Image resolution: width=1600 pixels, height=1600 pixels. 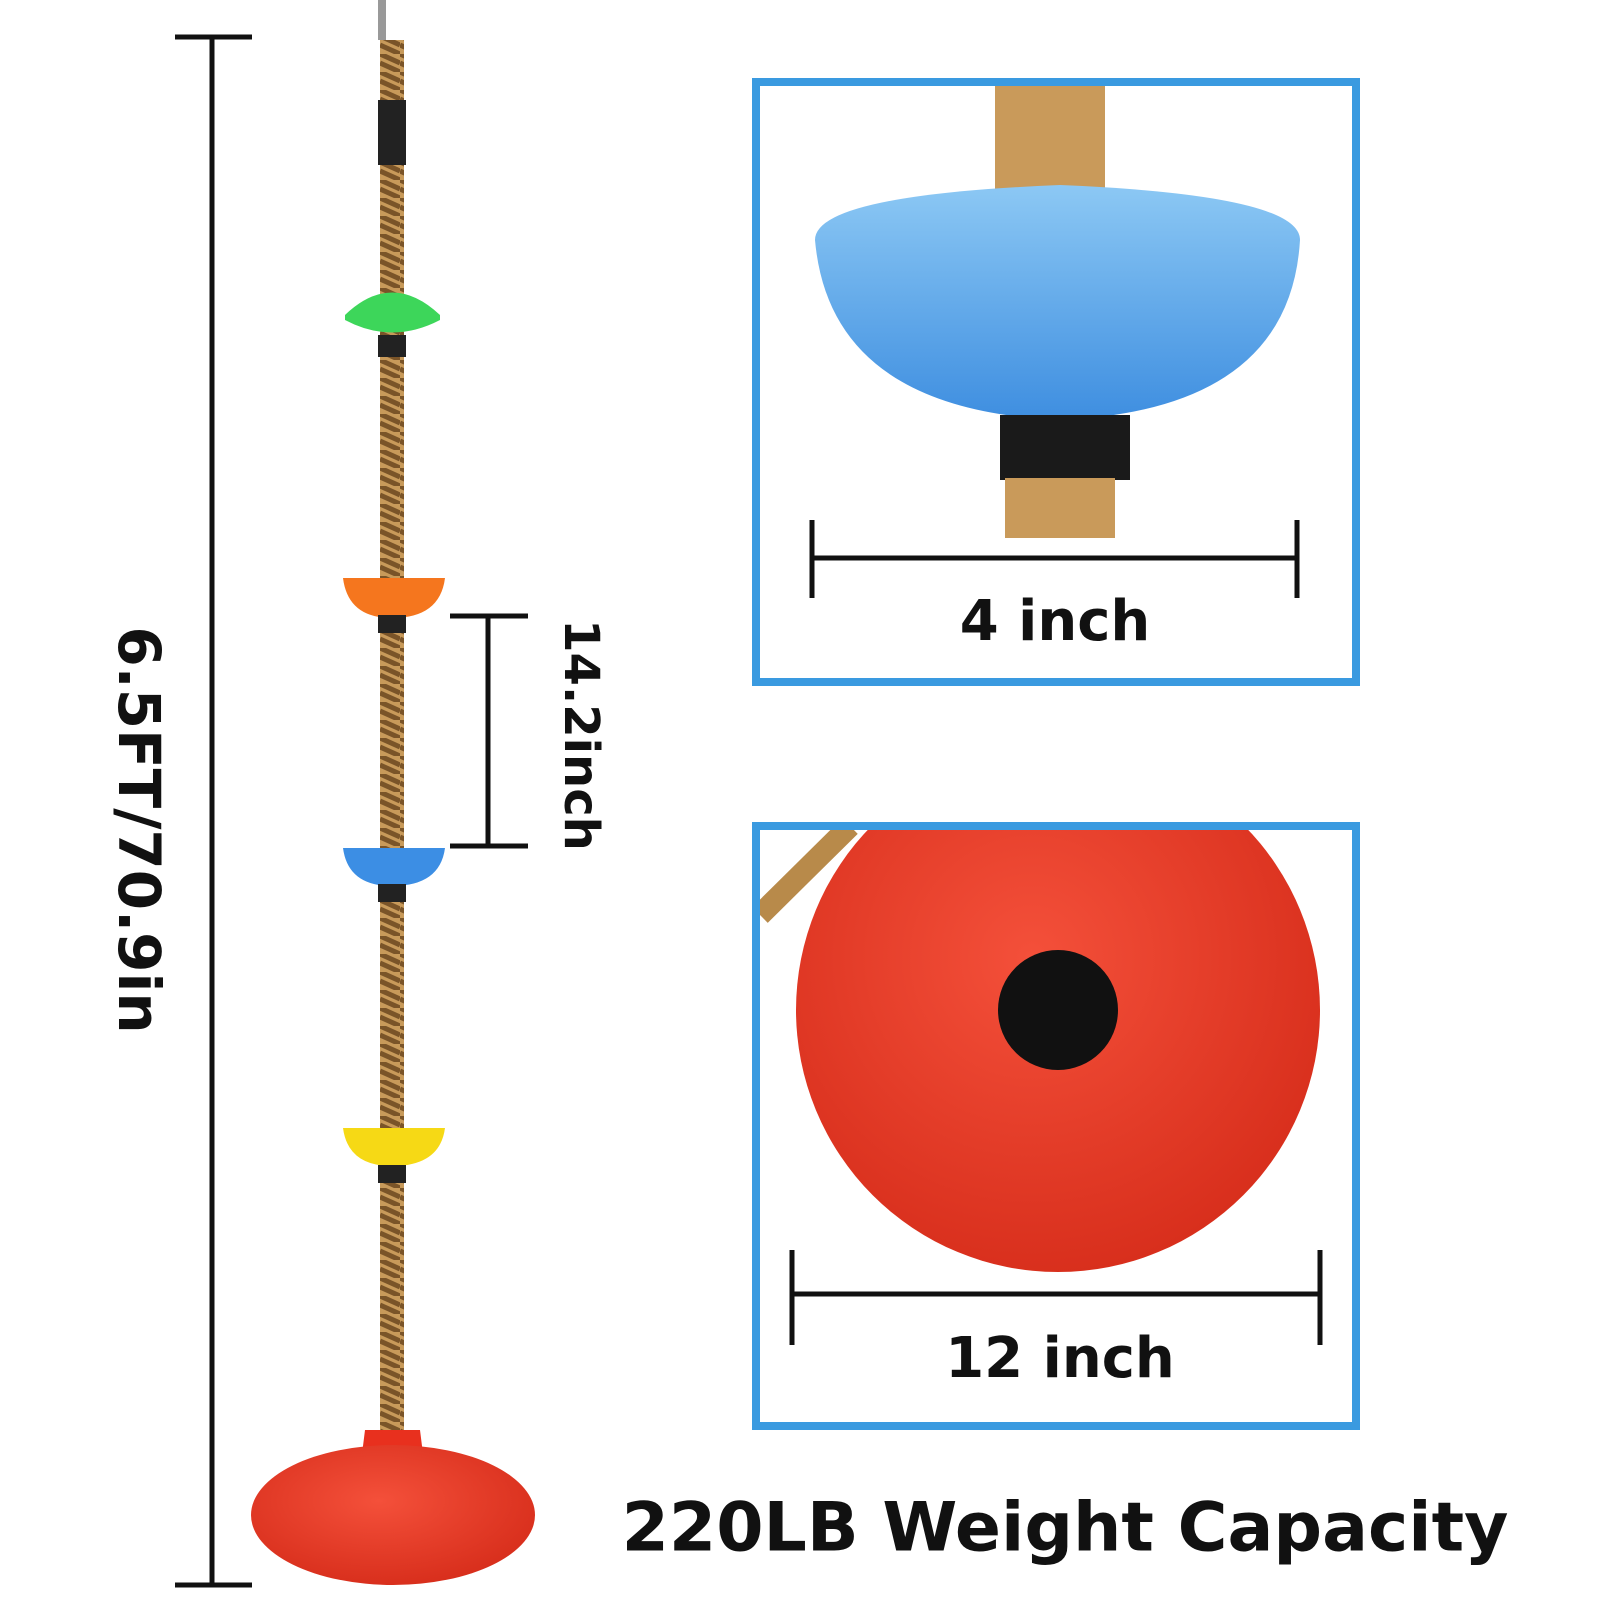 I want to click on seat-closeup, so click(x=1038, y=1049).